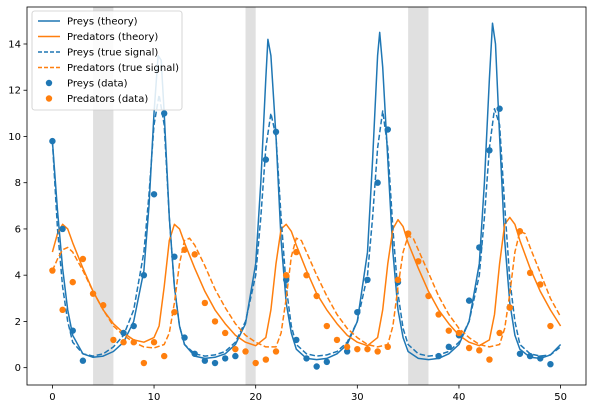 The height and width of the screenshot is (411, 592). Describe the element at coordinates (357, 397) in the screenshot. I see `x-tick-label: 30` at that location.